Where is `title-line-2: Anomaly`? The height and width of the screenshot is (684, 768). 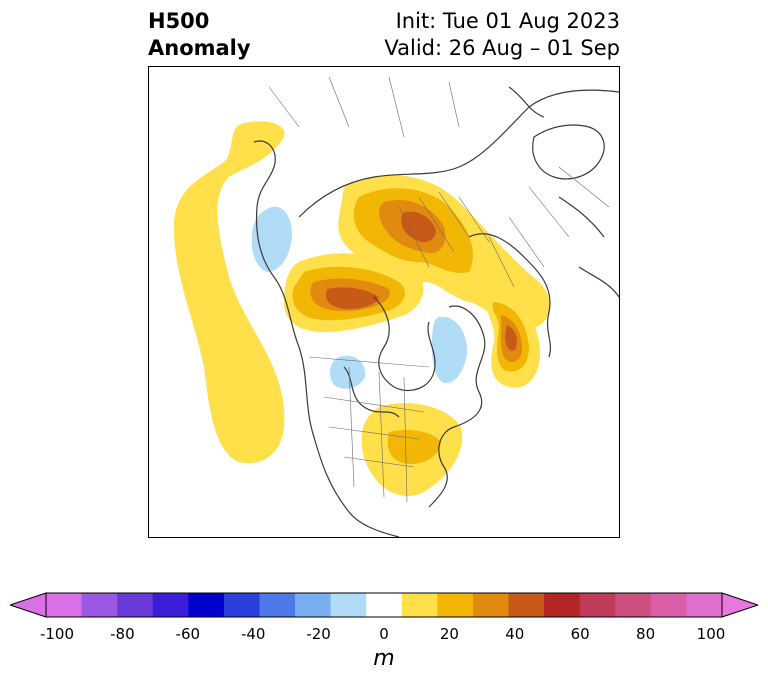
title-line-2: Anomaly is located at coordinates (199, 48).